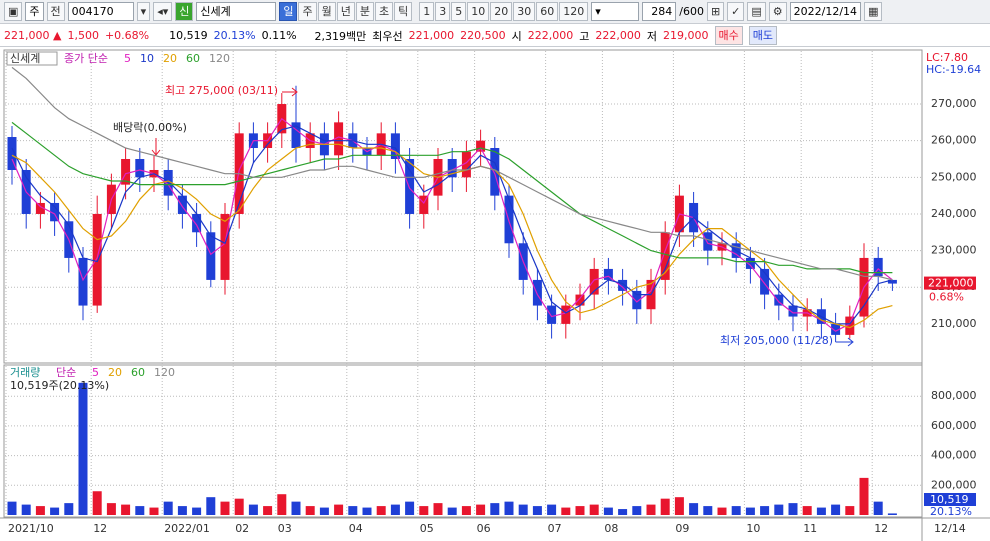  I want to click on y-tick-label: 600,000, so click(954, 425).